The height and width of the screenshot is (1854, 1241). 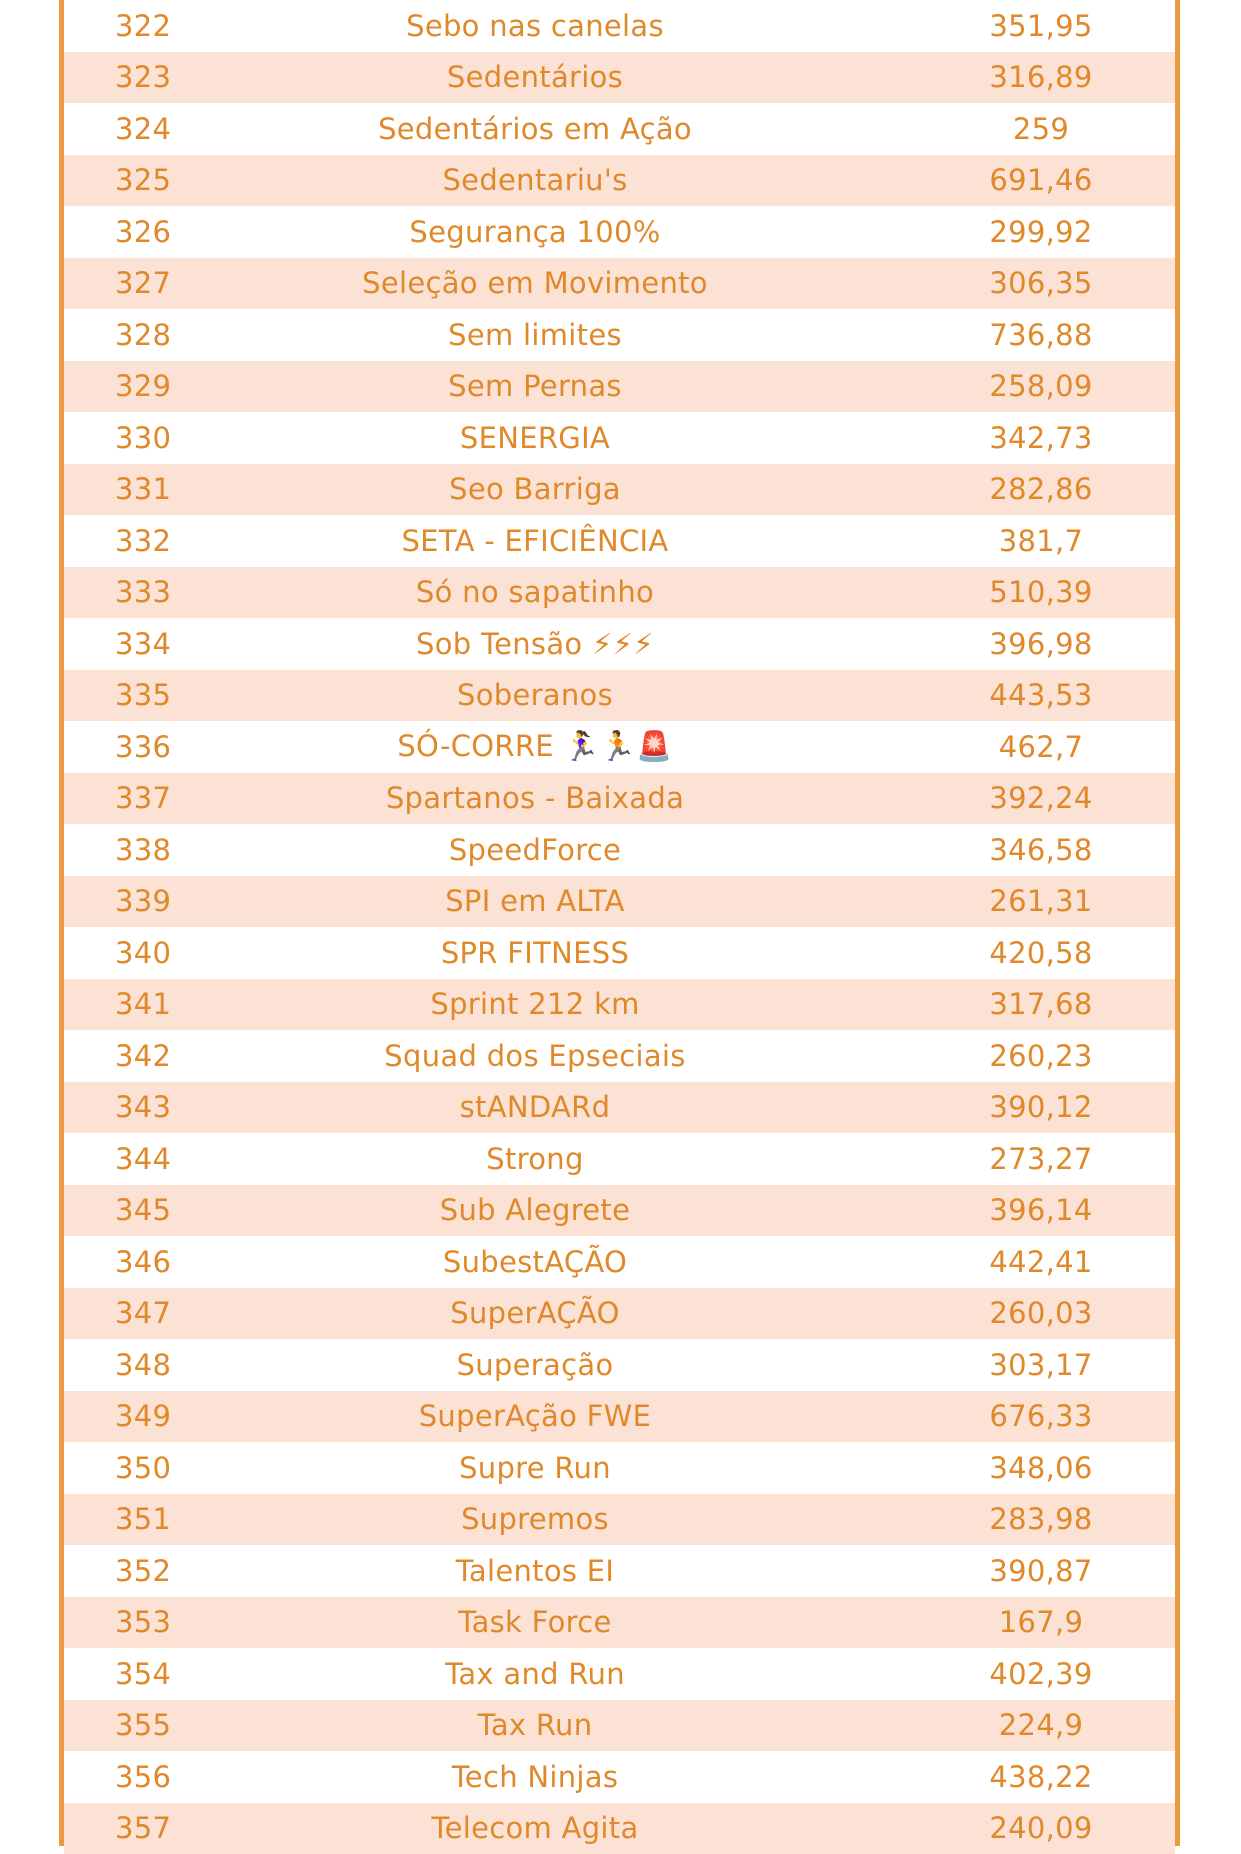 What do you see at coordinates (139, 489) in the screenshot?
I see `row-number: 331` at bounding box center [139, 489].